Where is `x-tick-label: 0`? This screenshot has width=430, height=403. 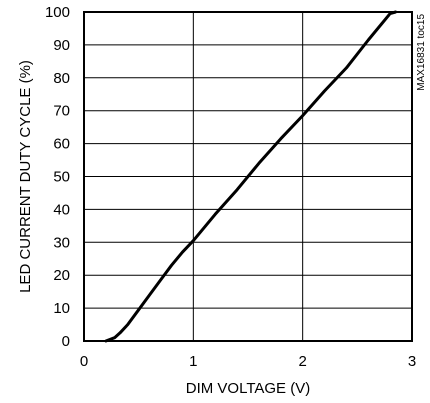
x-tick-label: 0 is located at coordinates (84, 361).